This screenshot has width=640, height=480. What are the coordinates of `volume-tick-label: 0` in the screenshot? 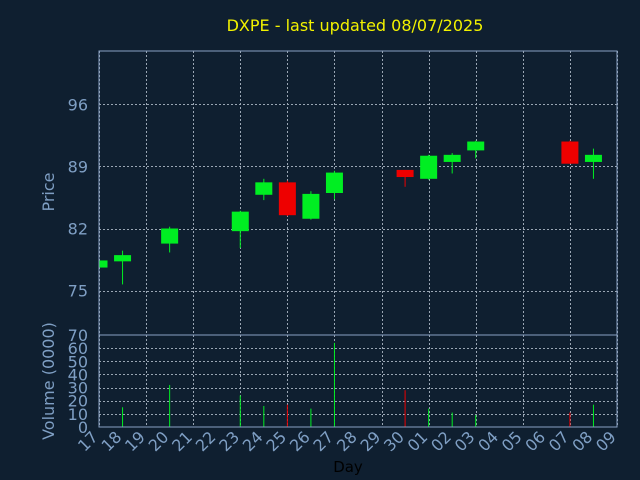 It's located at (83, 427).